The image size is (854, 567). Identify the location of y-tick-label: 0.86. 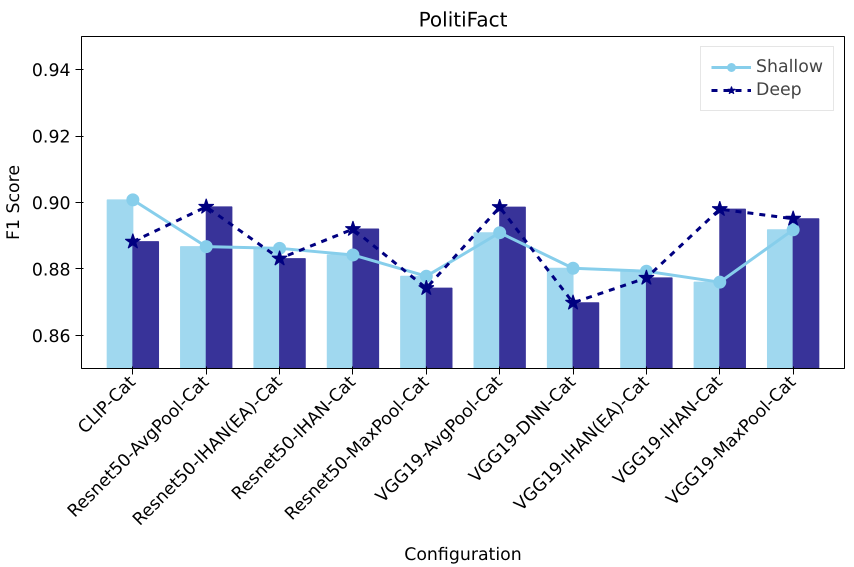
(51, 336).